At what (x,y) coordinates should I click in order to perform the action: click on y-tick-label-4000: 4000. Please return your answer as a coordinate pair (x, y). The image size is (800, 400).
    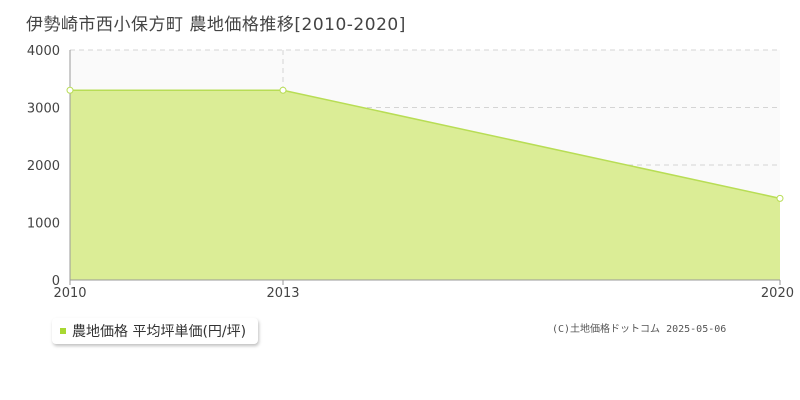
    Looking at the image, I should click on (43, 51).